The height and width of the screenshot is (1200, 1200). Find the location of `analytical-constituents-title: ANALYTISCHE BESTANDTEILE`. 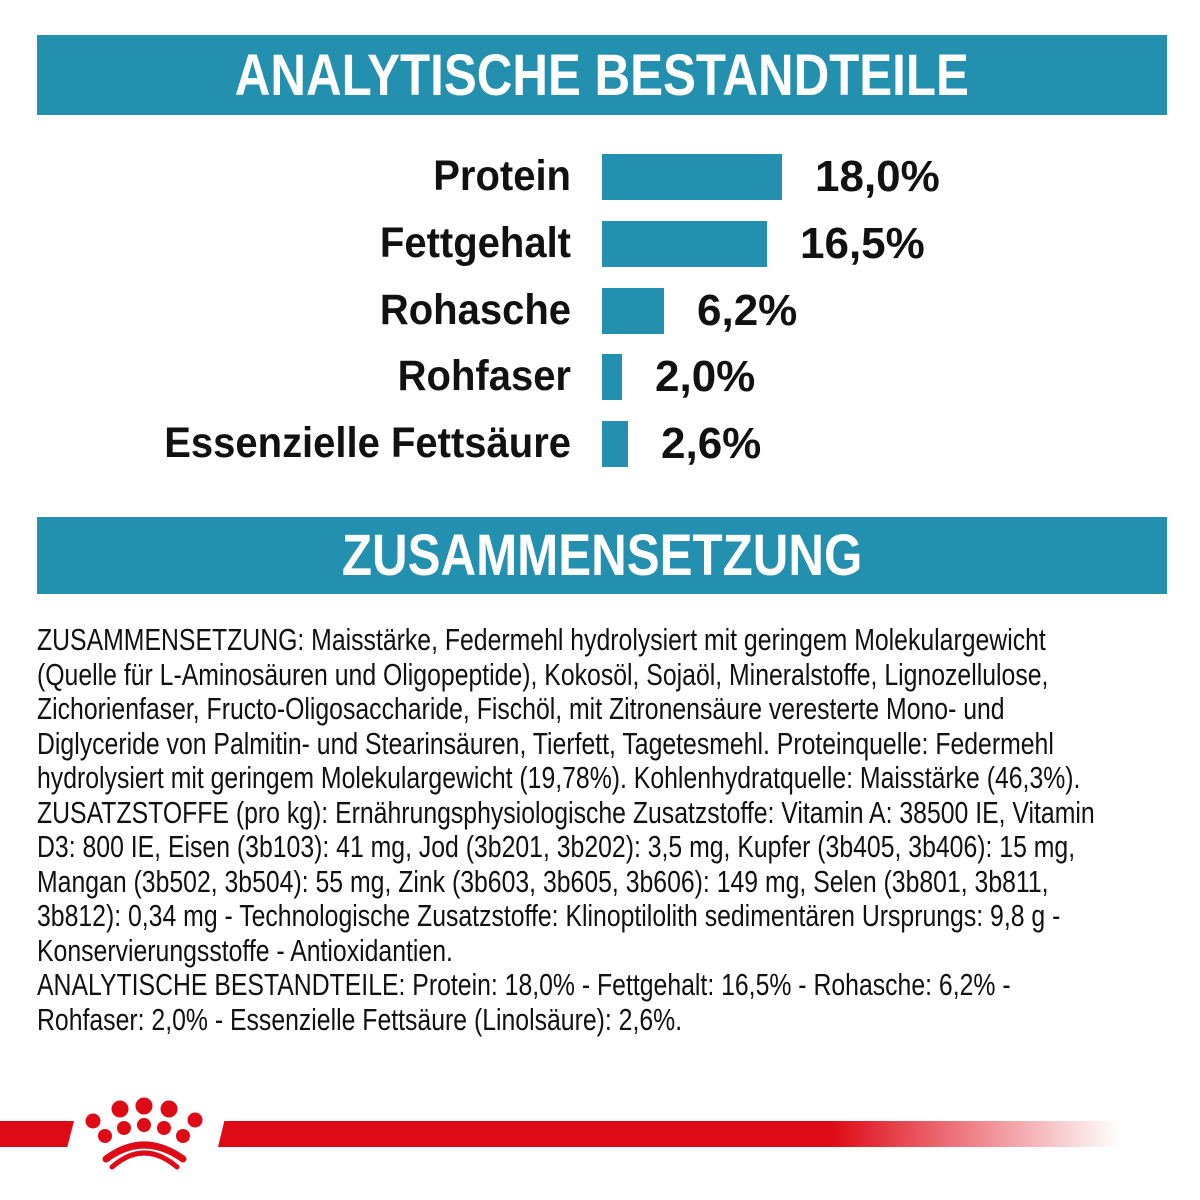

analytical-constituents-title: ANALYTISCHE BESTANDTEILE is located at coordinates (602, 75).